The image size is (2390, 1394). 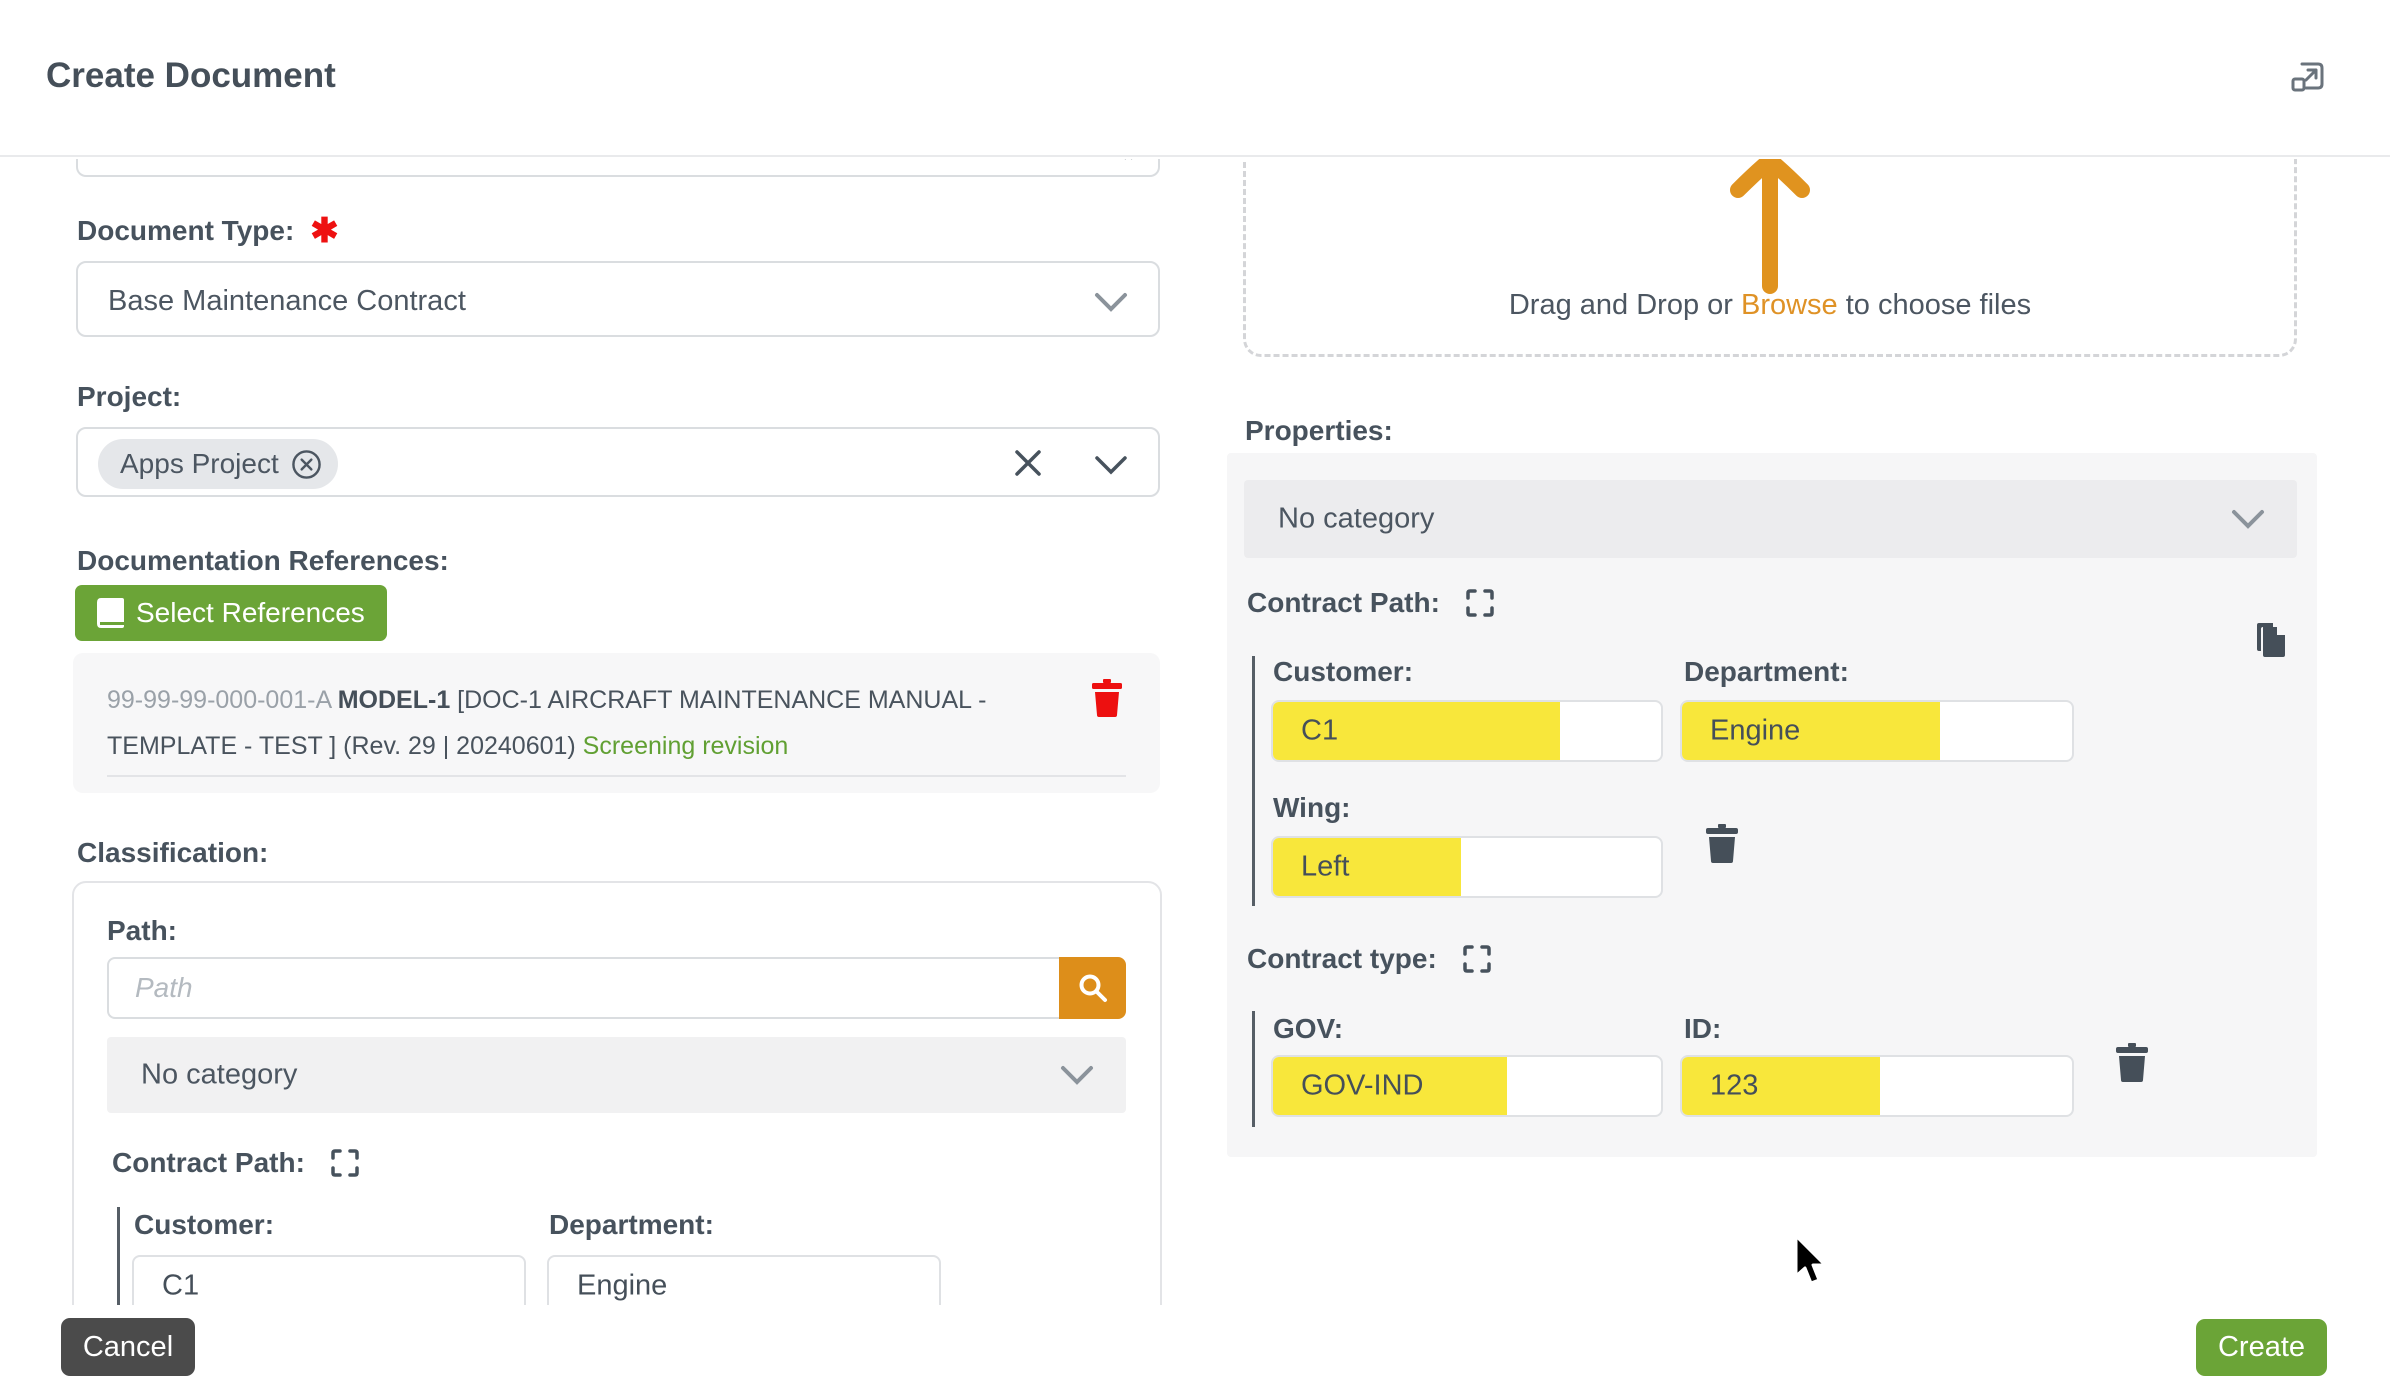 I want to click on classification-box: Path: No category Contract Path: Cus, so click(x=617, y=1093).